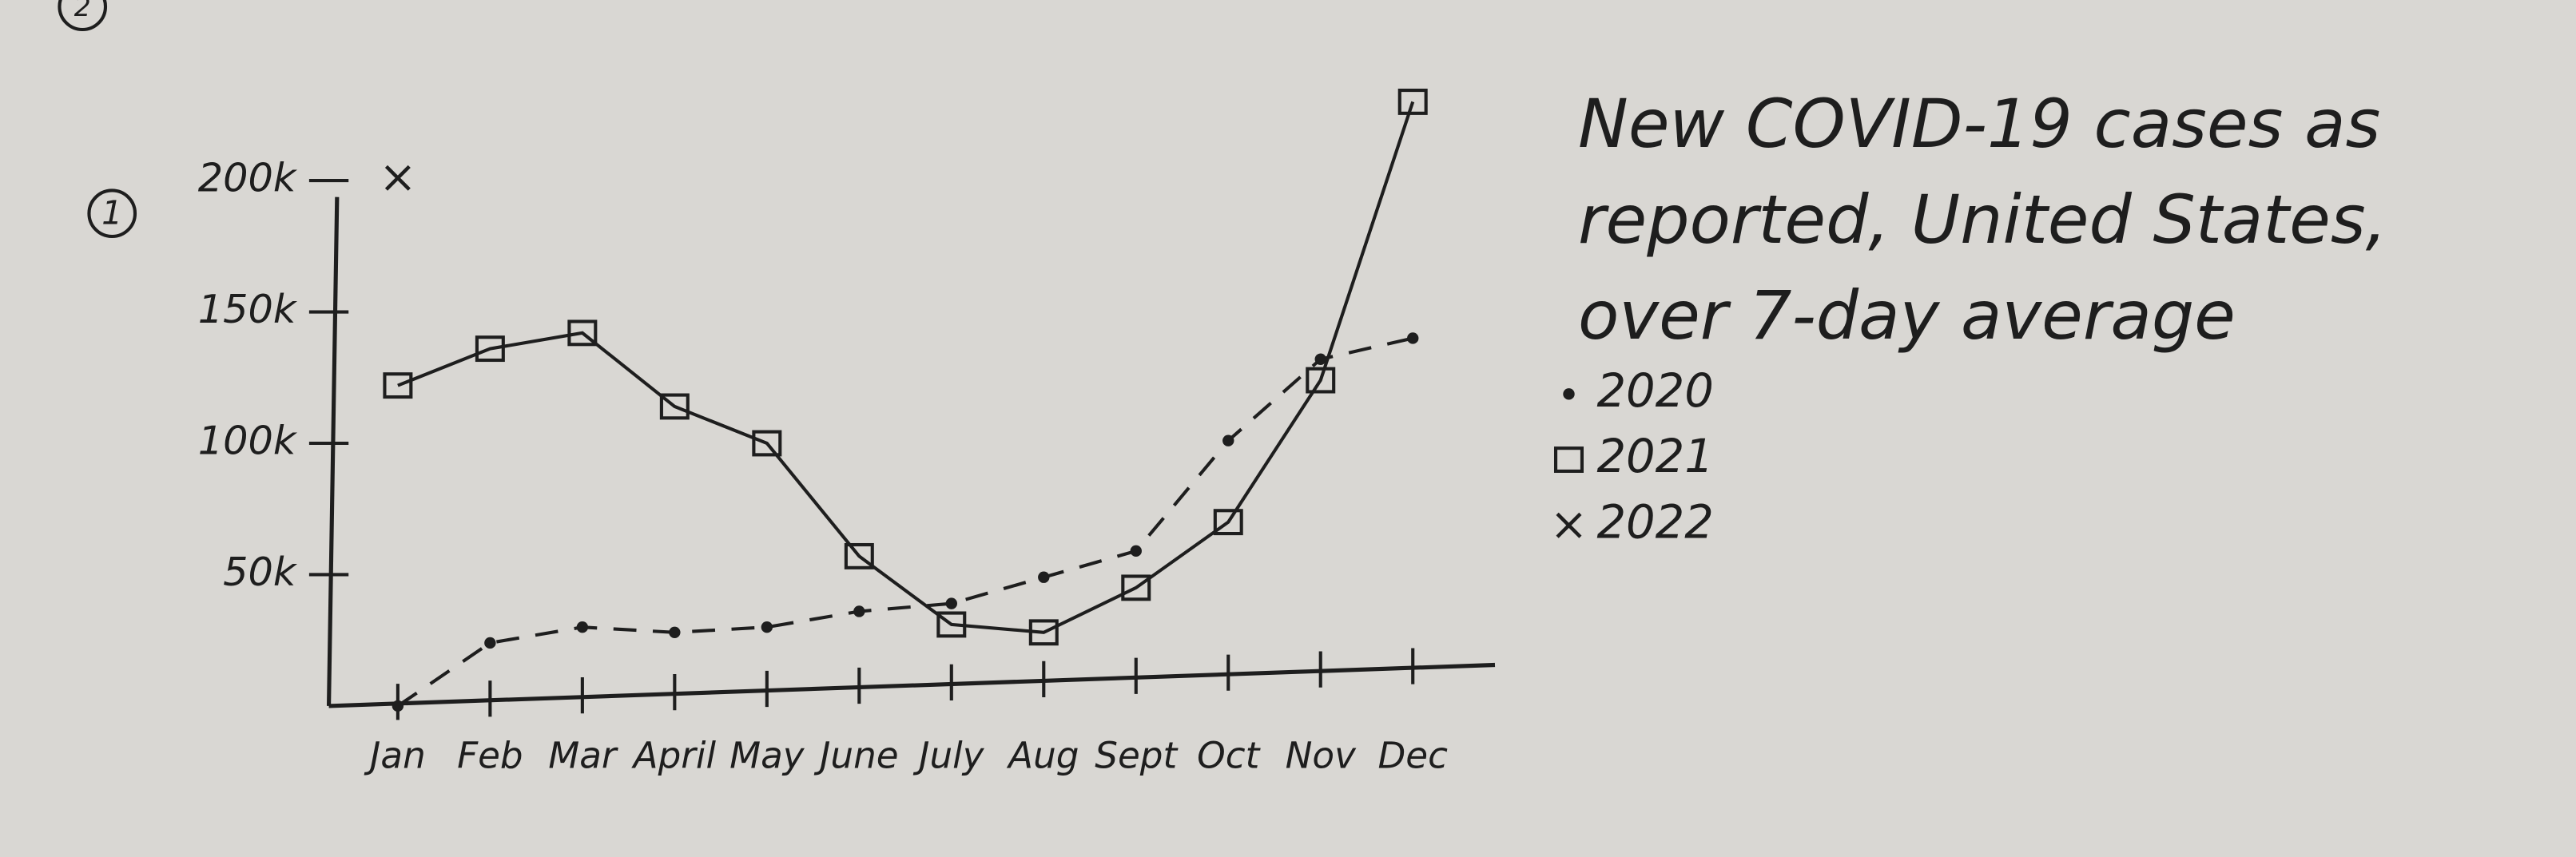 This screenshot has height=857, width=2576. I want to click on x-tick-label: April, so click(674, 756).